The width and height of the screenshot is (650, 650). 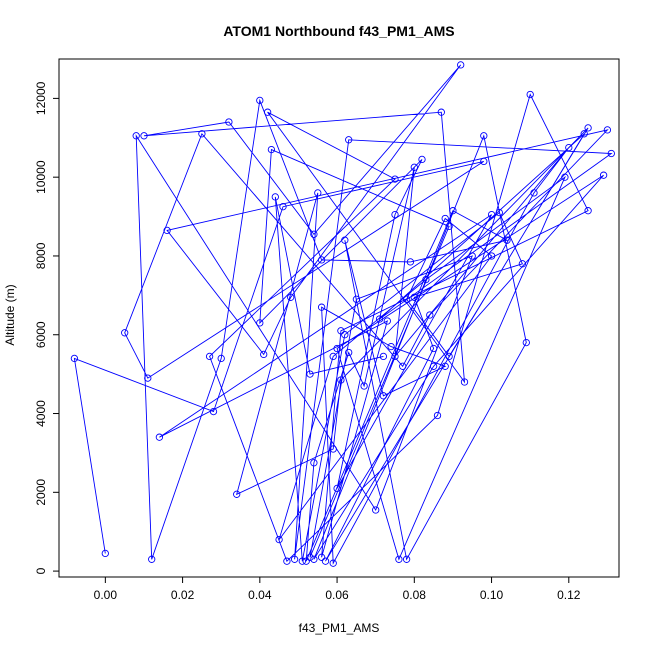 I want to click on y-axis: 0 2000 4000 6000 8000 10000 12000, so click(x=47, y=327).